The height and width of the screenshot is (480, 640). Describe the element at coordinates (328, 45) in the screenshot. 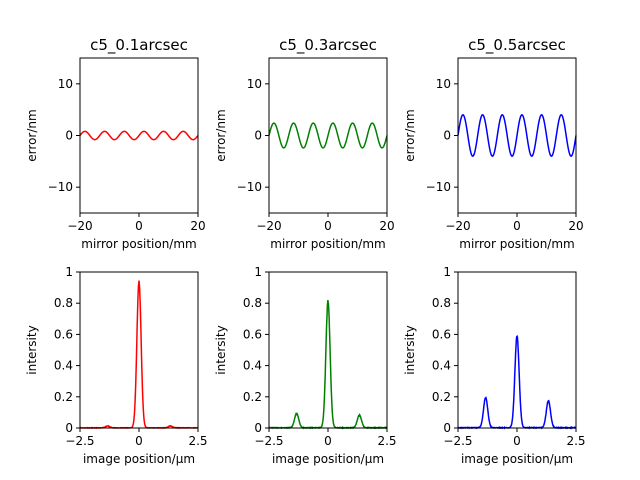

I see `subplot-title: c5_0.3arcsec` at that location.